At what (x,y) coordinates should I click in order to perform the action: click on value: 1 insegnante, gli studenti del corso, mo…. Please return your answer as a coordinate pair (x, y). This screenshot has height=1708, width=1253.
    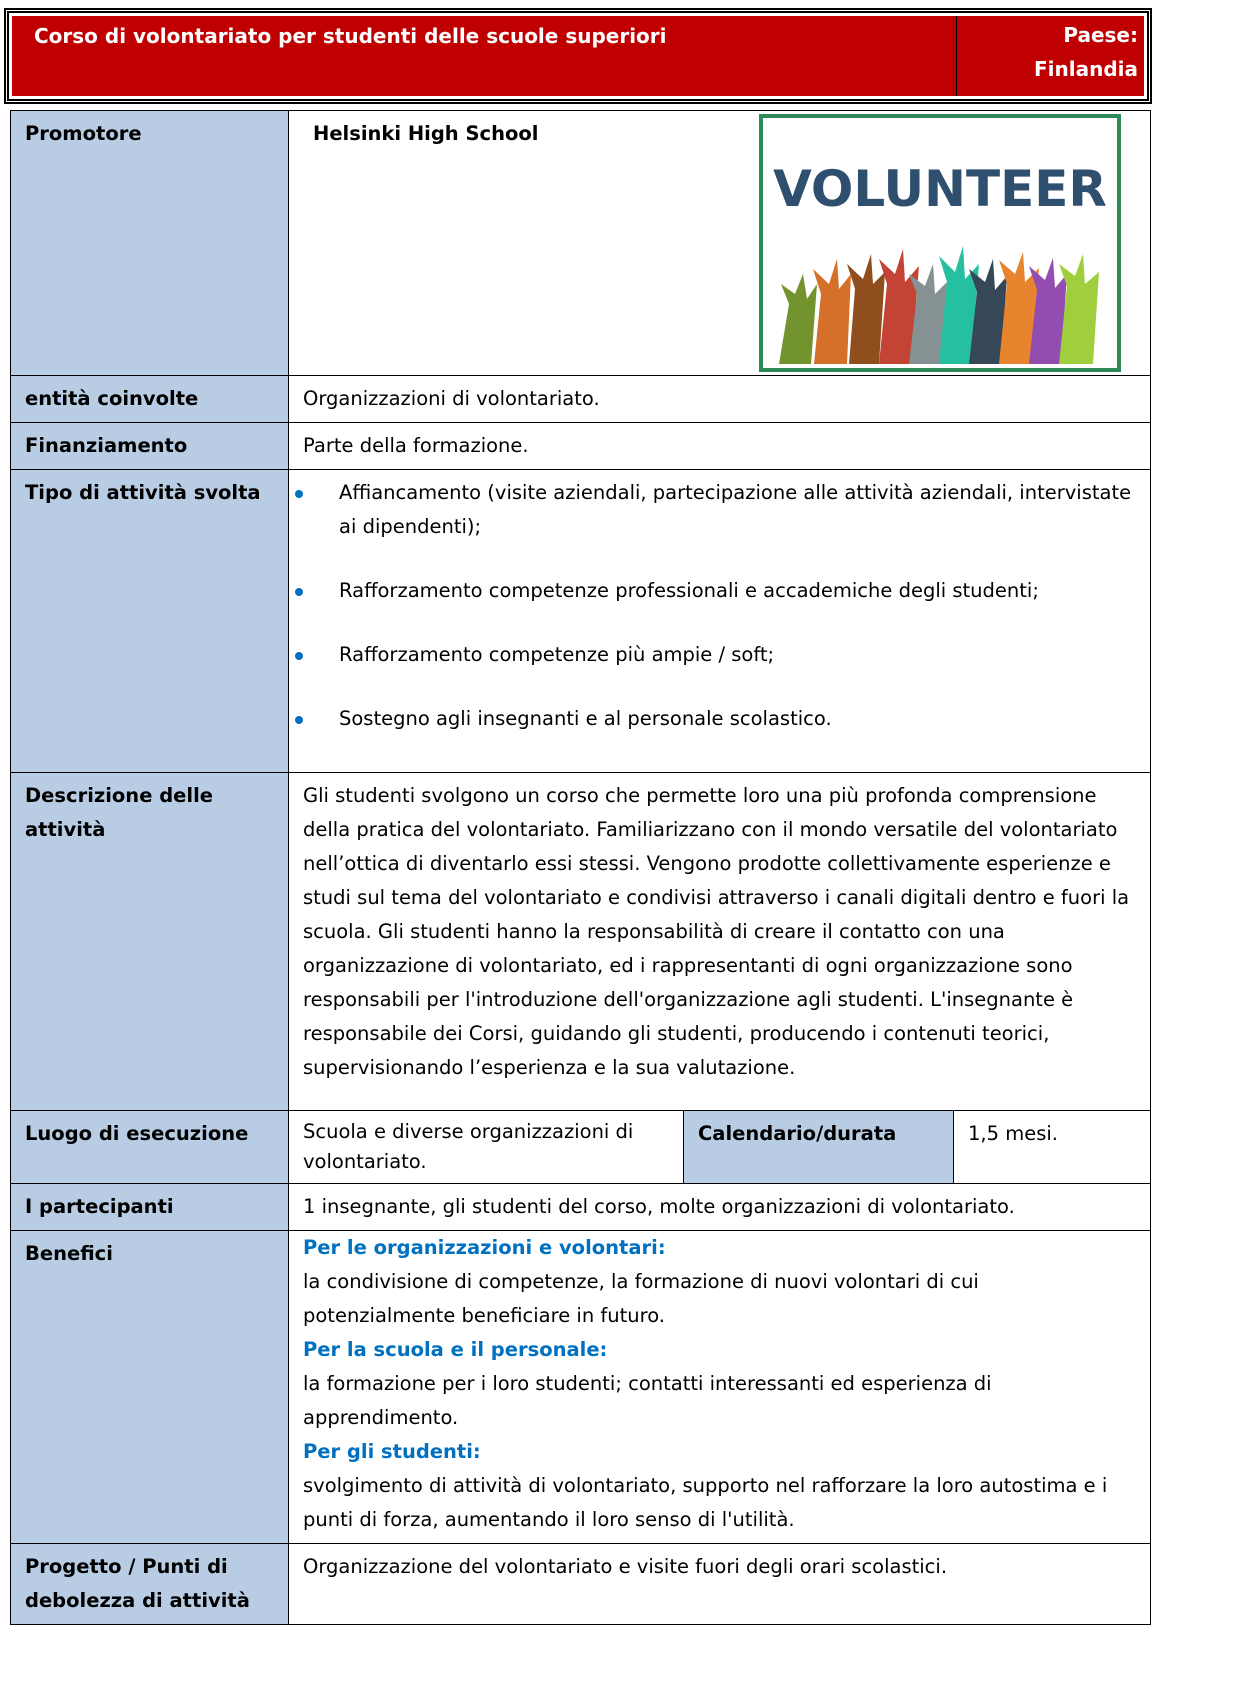
    Looking at the image, I should click on (719, 1207).